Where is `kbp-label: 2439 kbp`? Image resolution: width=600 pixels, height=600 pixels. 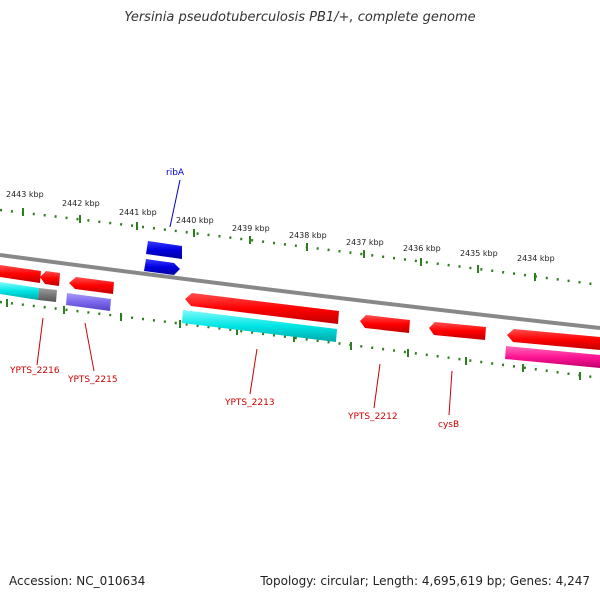 kbp-label: 2439 kbp is located at coordinates (251, 228).